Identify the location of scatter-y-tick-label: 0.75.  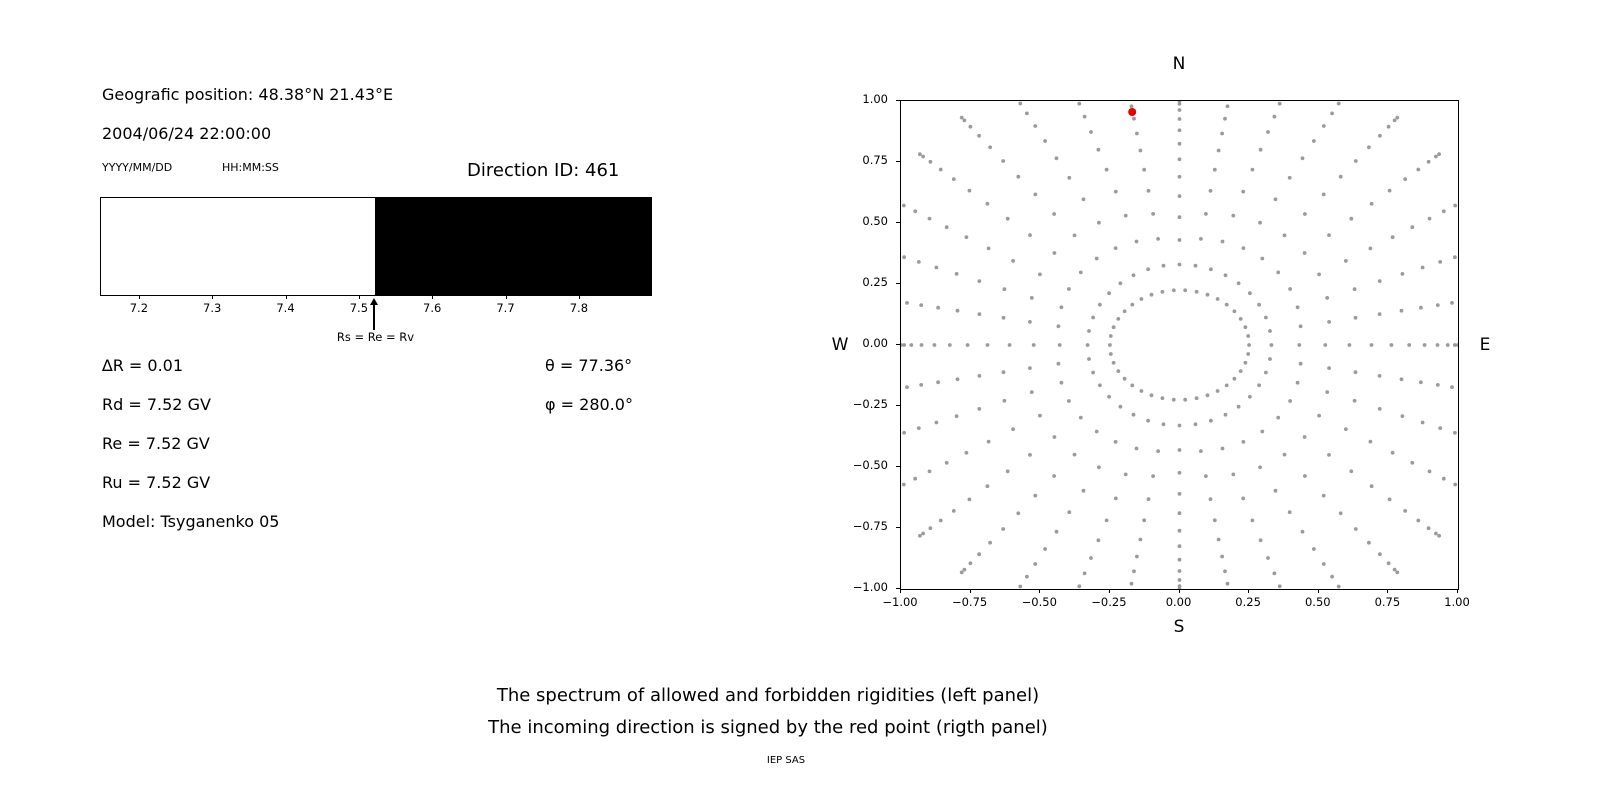
(875, 160).